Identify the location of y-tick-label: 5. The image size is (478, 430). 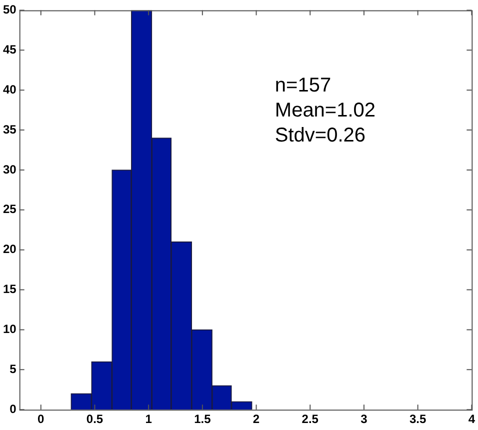
(13, 369).